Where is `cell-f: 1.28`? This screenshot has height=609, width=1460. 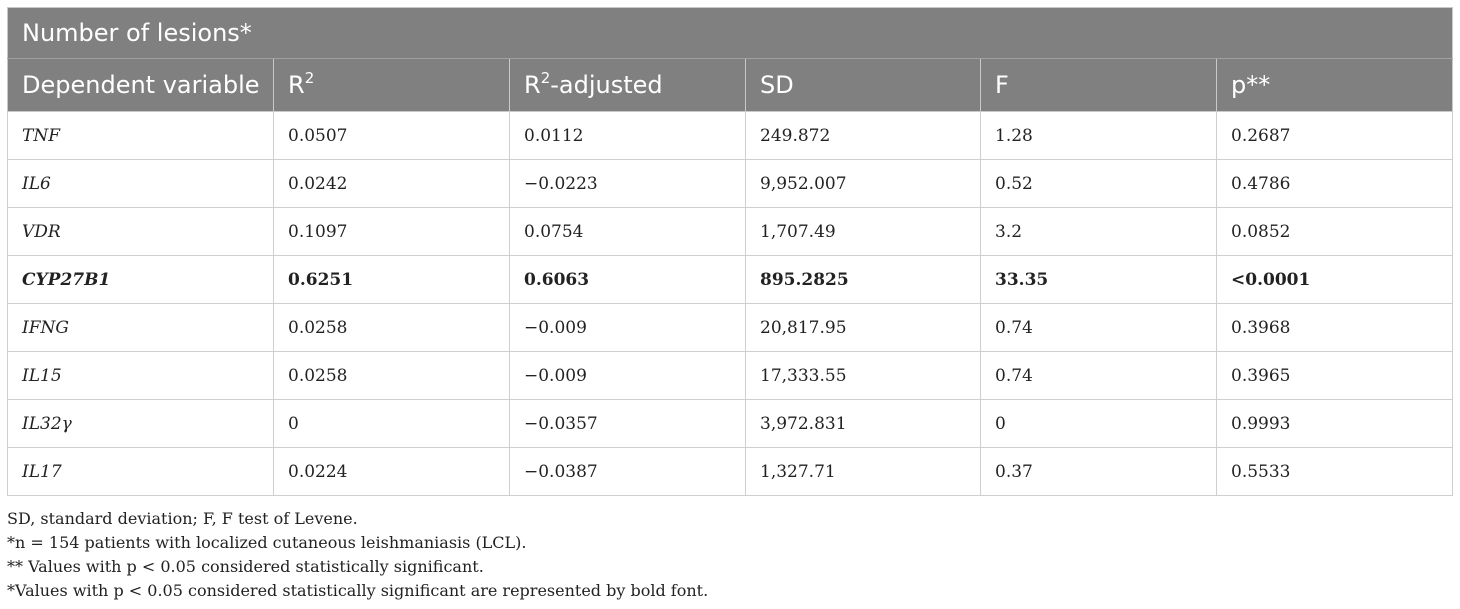 cell-f: 1.28 is located at coordinates (1098, 135).